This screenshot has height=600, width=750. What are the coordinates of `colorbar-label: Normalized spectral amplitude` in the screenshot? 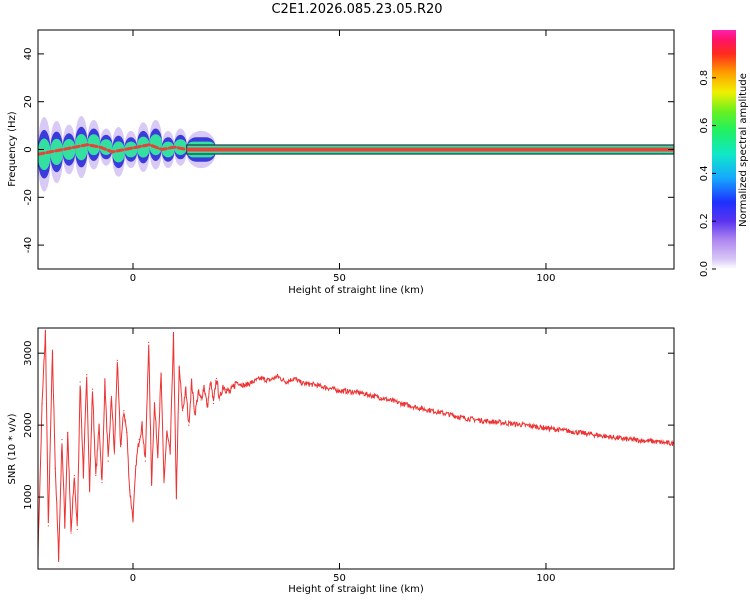 It's located at (743, 150).